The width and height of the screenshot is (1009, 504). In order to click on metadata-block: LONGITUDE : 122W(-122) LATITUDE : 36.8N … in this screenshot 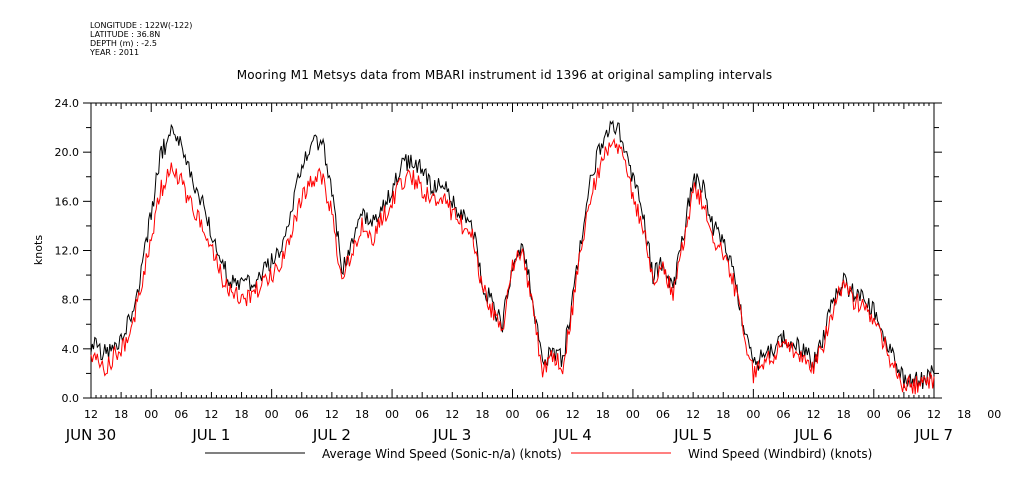, I will do `click(141, 39)`.